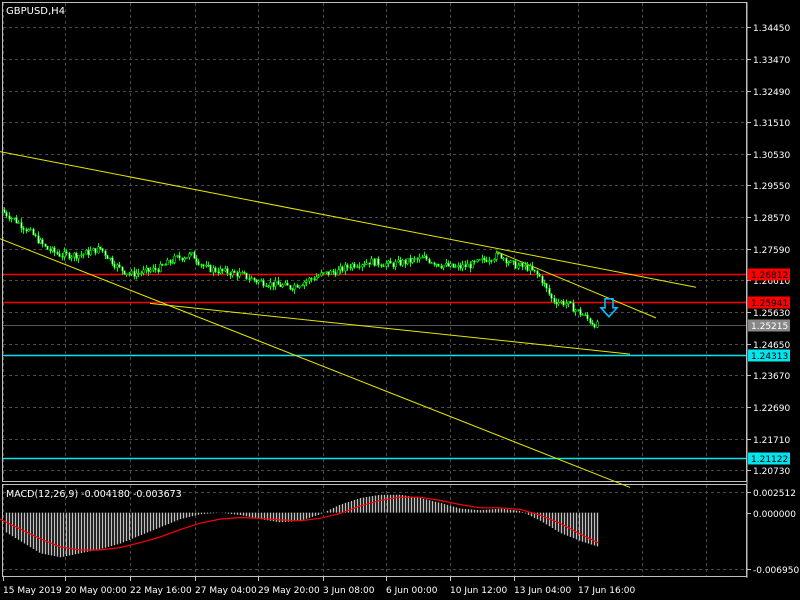  I want to click on x-tick-label: 27 May 04:00, so click(226, 591).